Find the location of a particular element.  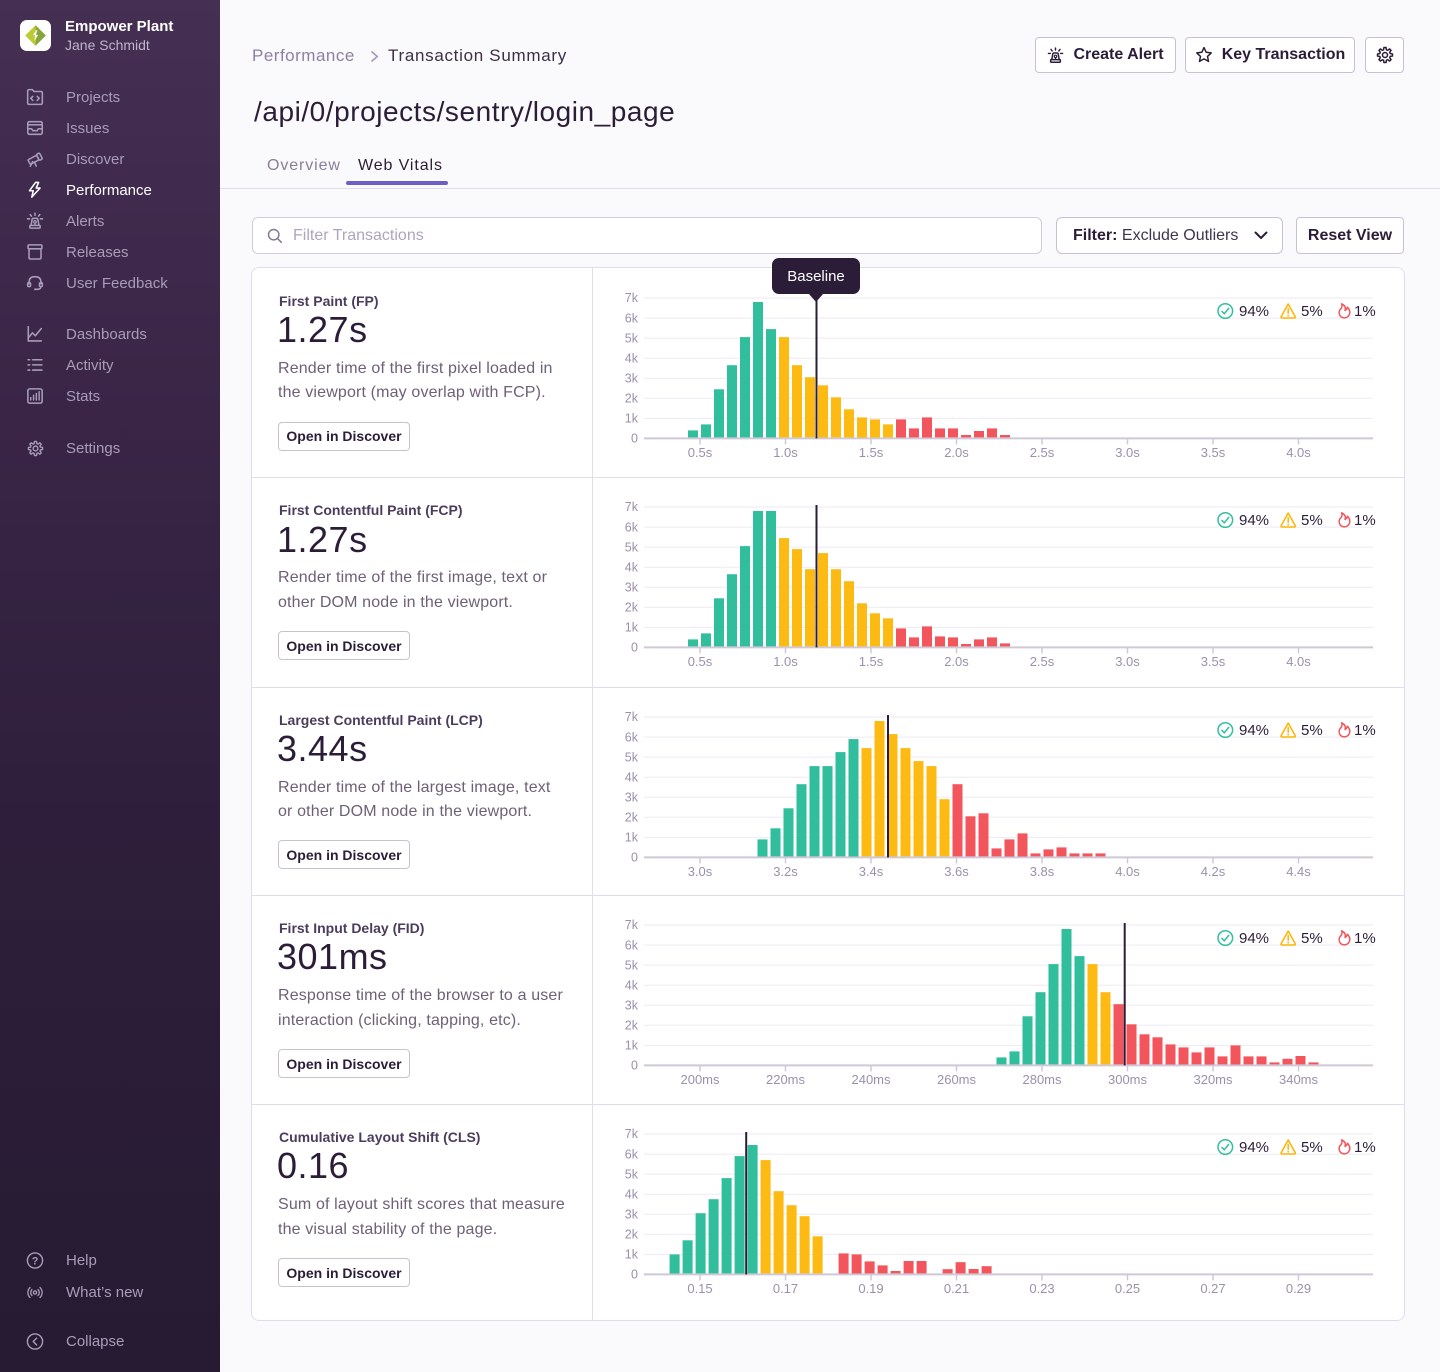

svg-text: 0.25 is located at coordinates (1127, 1288).